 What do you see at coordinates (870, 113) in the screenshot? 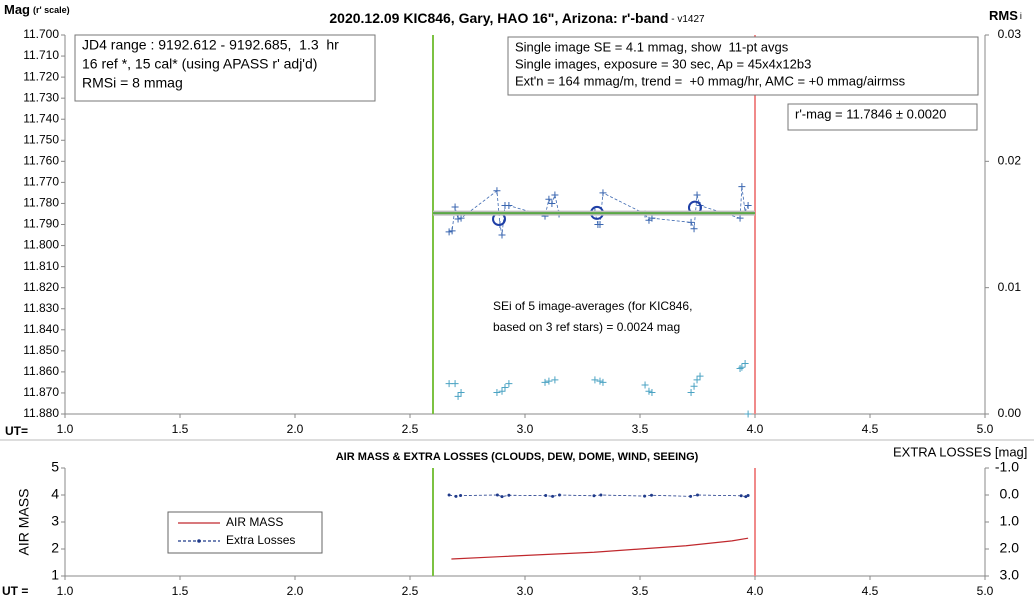
I see `annotation-text: r'-mag = 11.7846 ± 0.0020` at bounding box center [870, 113].